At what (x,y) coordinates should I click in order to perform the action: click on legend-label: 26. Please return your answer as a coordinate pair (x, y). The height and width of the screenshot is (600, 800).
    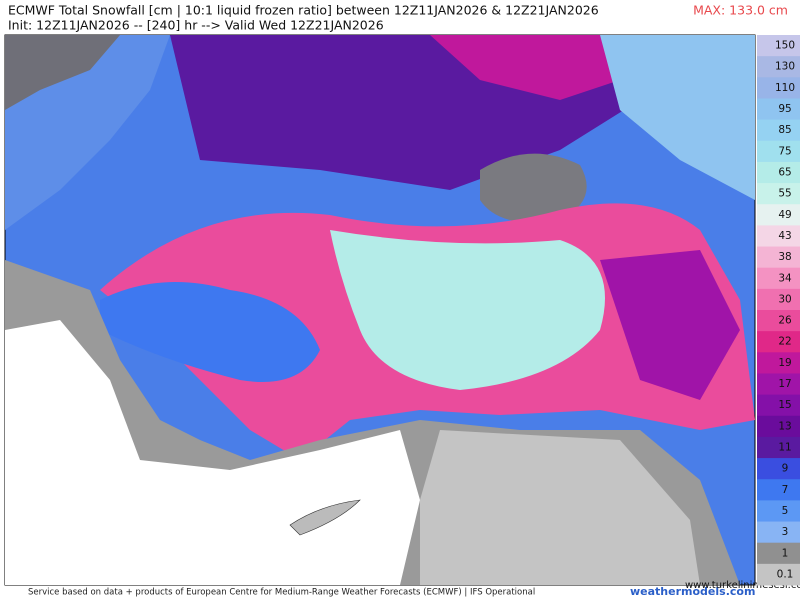
    Looking at the image, I should click on (785, 321).